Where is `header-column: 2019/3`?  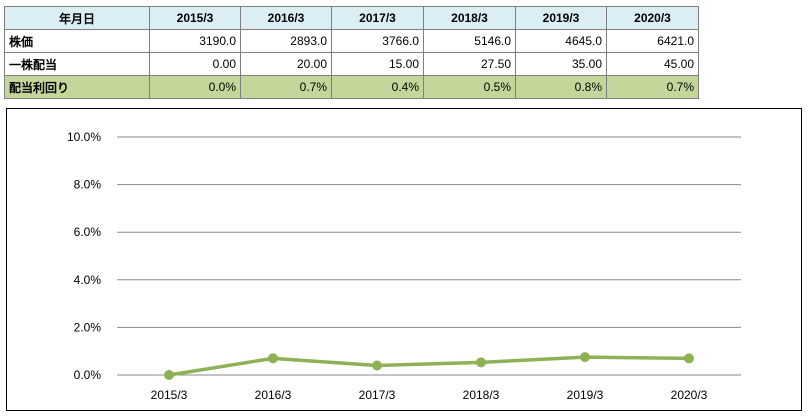 header-column: 2019/3 is located at coordinates (561, 18).